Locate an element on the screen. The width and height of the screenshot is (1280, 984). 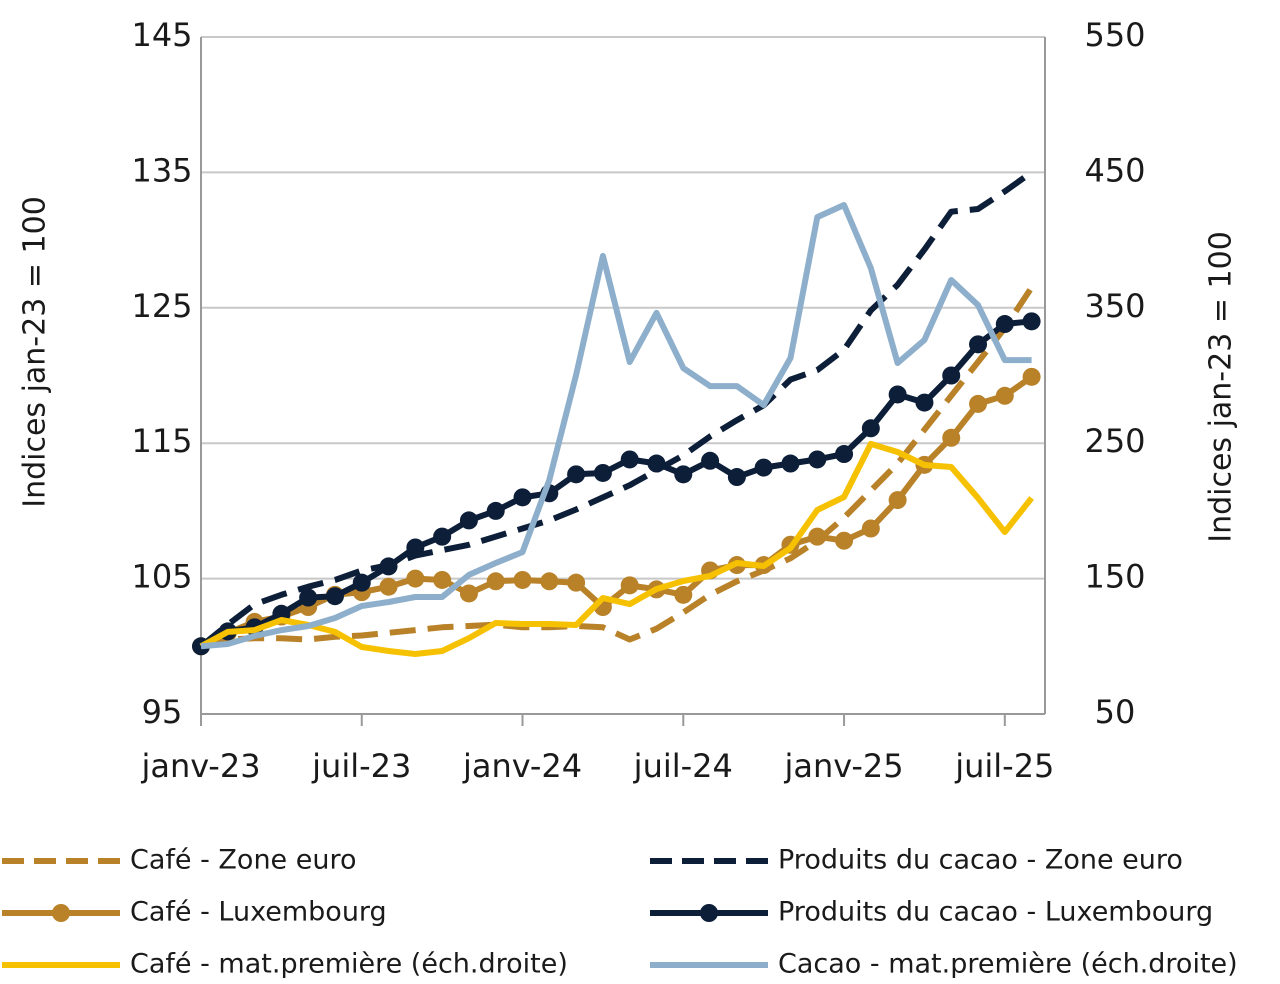
y2-tick-label: 150 is located at coordinates (1114, 577).